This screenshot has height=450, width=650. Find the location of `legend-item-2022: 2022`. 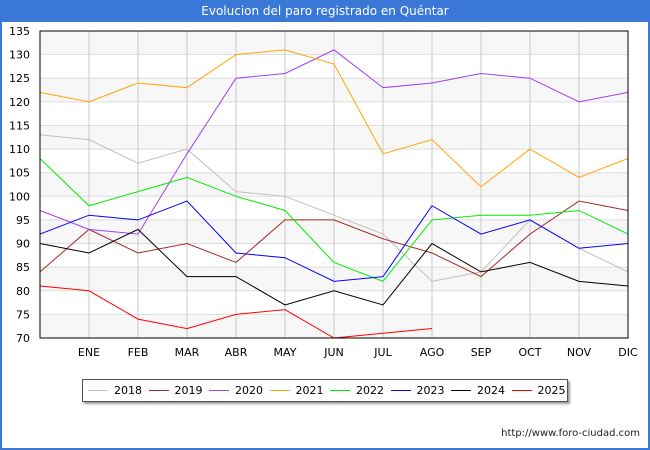

legend-item-2022: 2022 is located at coordinates (355, 390).